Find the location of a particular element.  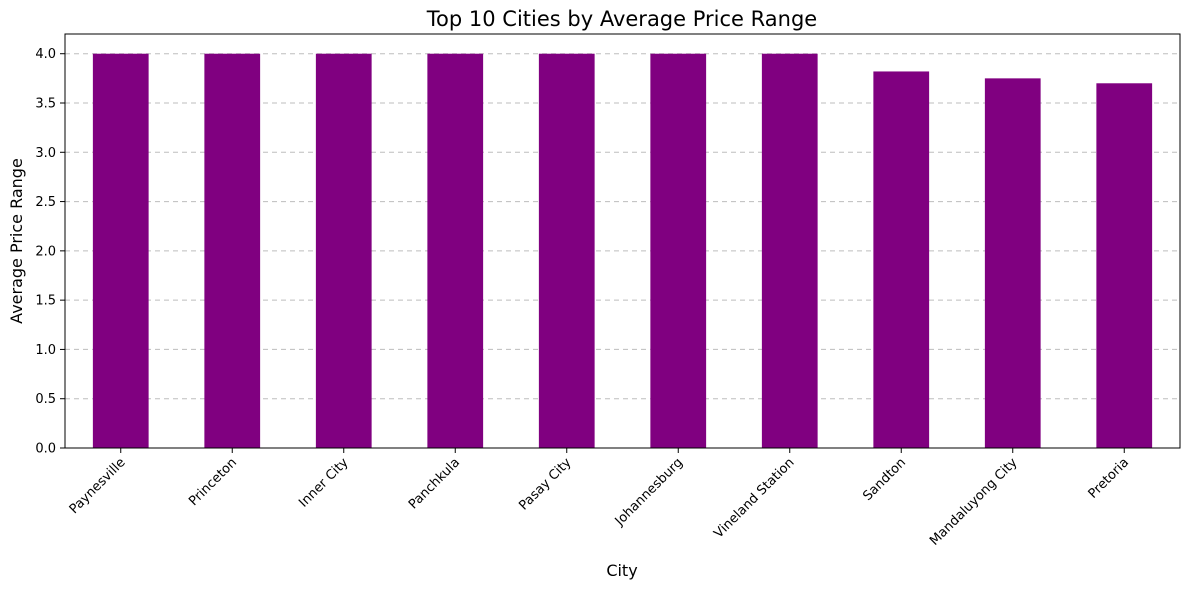

y-tick-label: 3.5 is located at coordinates (45, 104).